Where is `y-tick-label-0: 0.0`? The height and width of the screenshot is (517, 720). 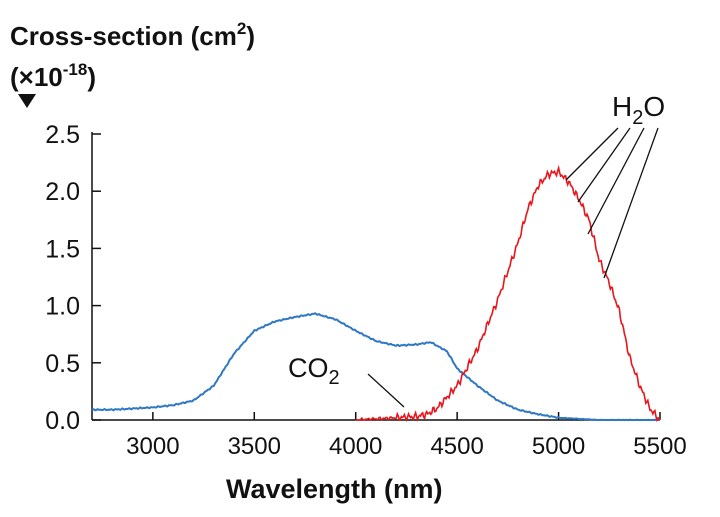 y-tick-label-0: 0.0 is located at coordinates (62, 421).